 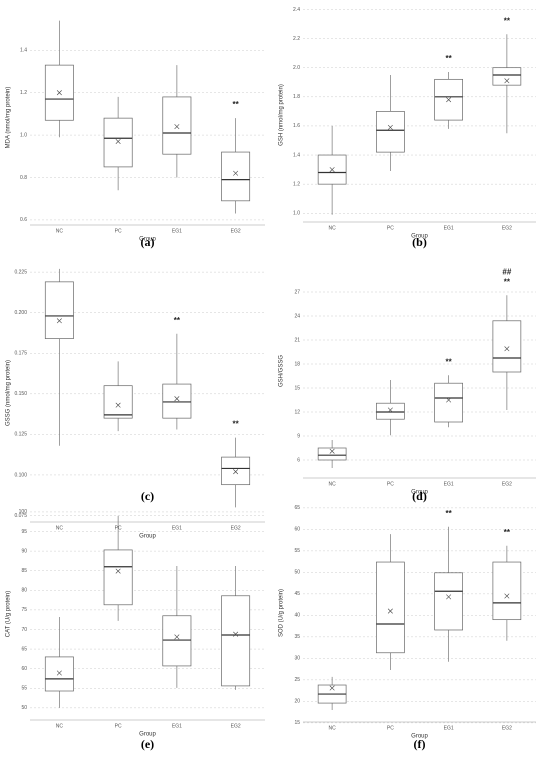 What do you see at coordinates (23, 512) in the screenshot?
I see `y-tick-label: 100` at bounding box center [23, 512].